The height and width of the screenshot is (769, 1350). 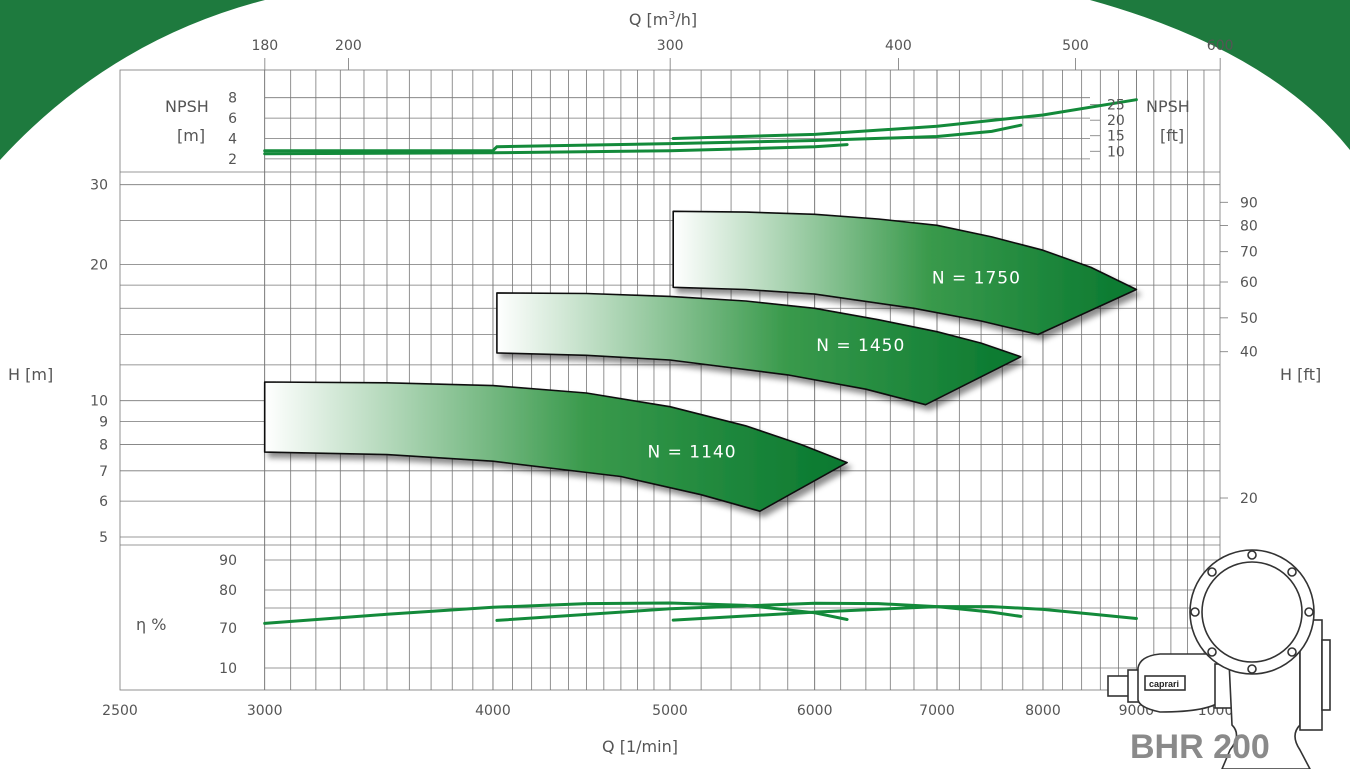 What do you see at coordinates (692, 453) in the screenshot?
I see `head-band-label-0: N = 1140` at bounding box center [692, 453].